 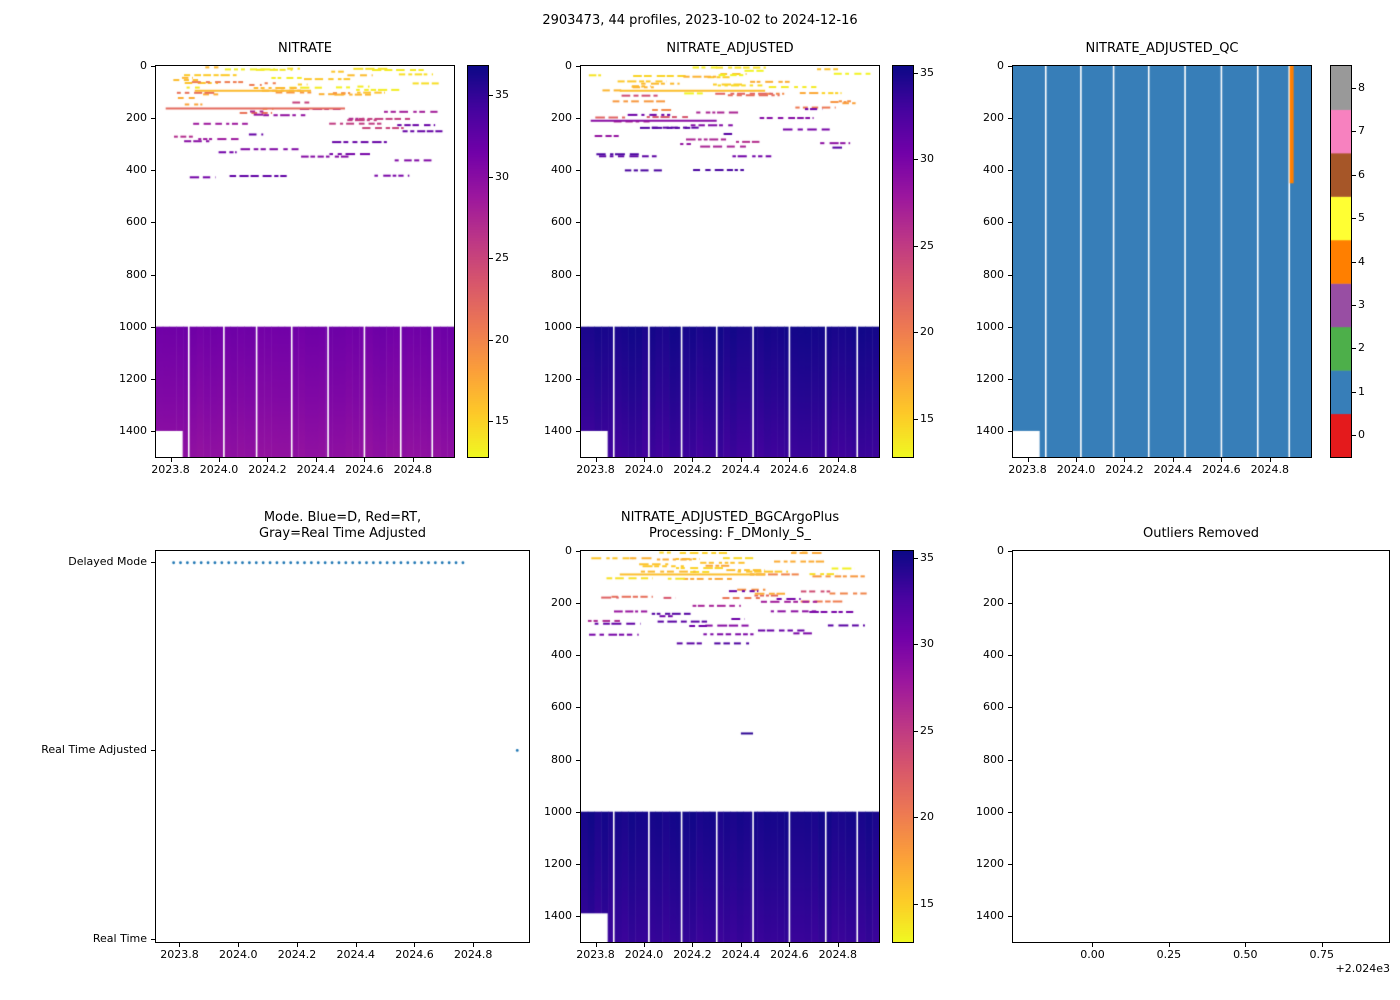 What do you see at coordinates (1362, 968) in the screenshot?
I see `x-axis-offset-label: +2.024e3` at bounding box center [1362, 968].